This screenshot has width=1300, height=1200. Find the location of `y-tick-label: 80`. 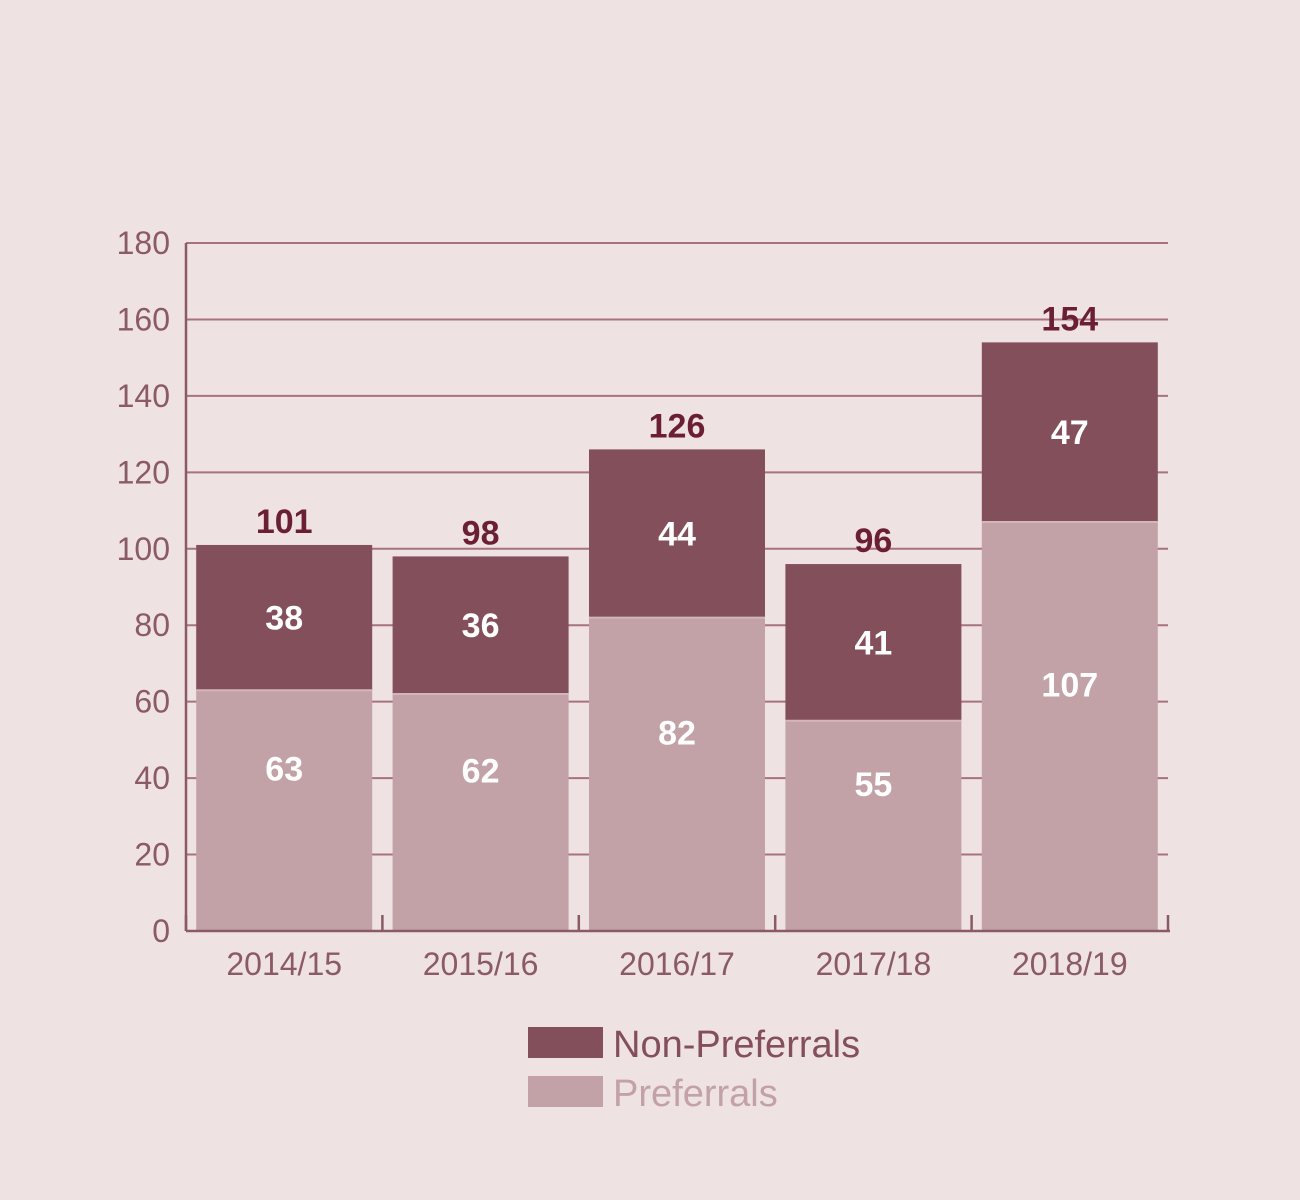

y-tick-label: 80 is located at coordinates (152, 625).